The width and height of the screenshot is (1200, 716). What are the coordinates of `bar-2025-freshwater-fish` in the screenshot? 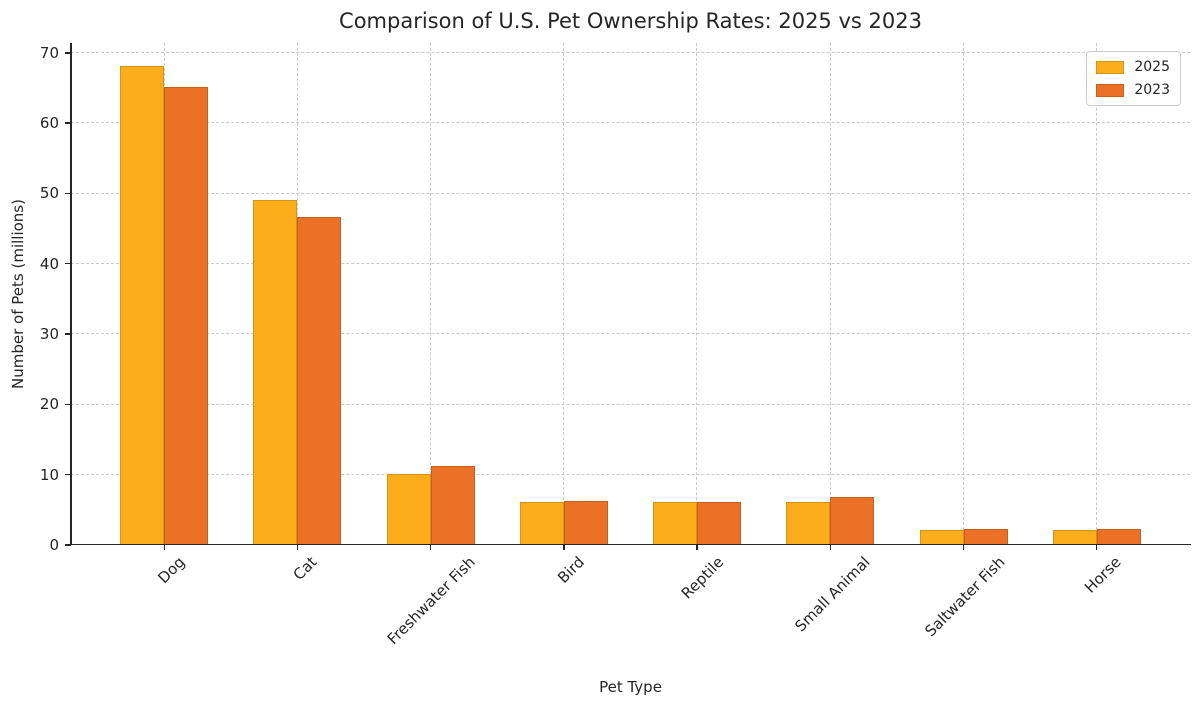 It's located at (408, 508).